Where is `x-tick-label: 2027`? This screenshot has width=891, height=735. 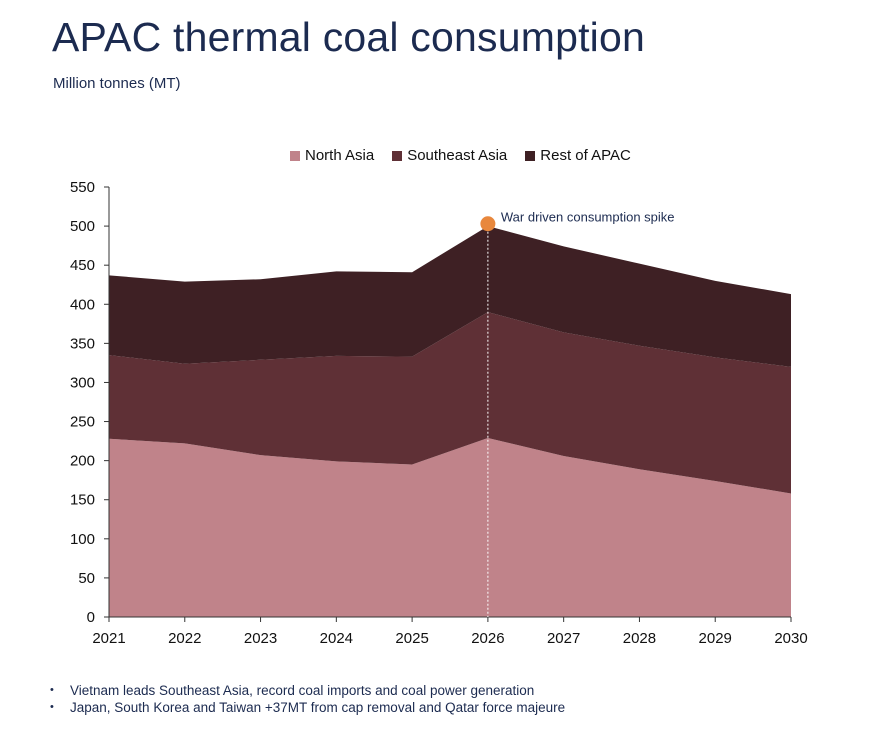 x-tick-label: 2027 is located at coordinates (563, 638).